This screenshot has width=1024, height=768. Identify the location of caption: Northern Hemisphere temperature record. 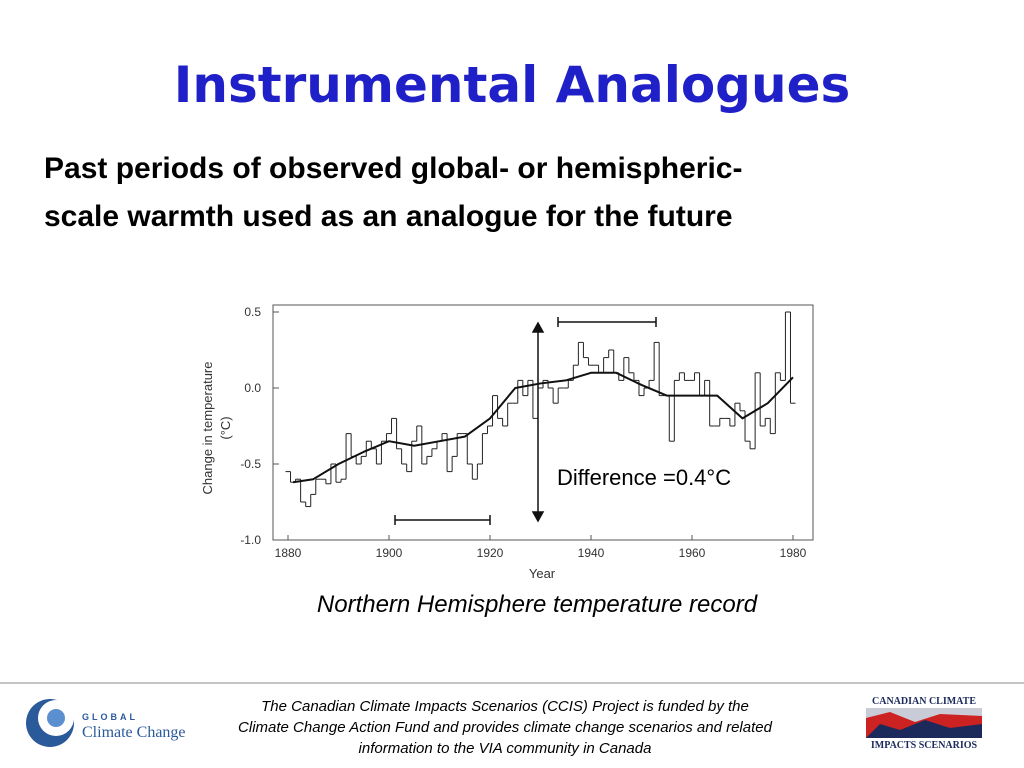
(537, 604).